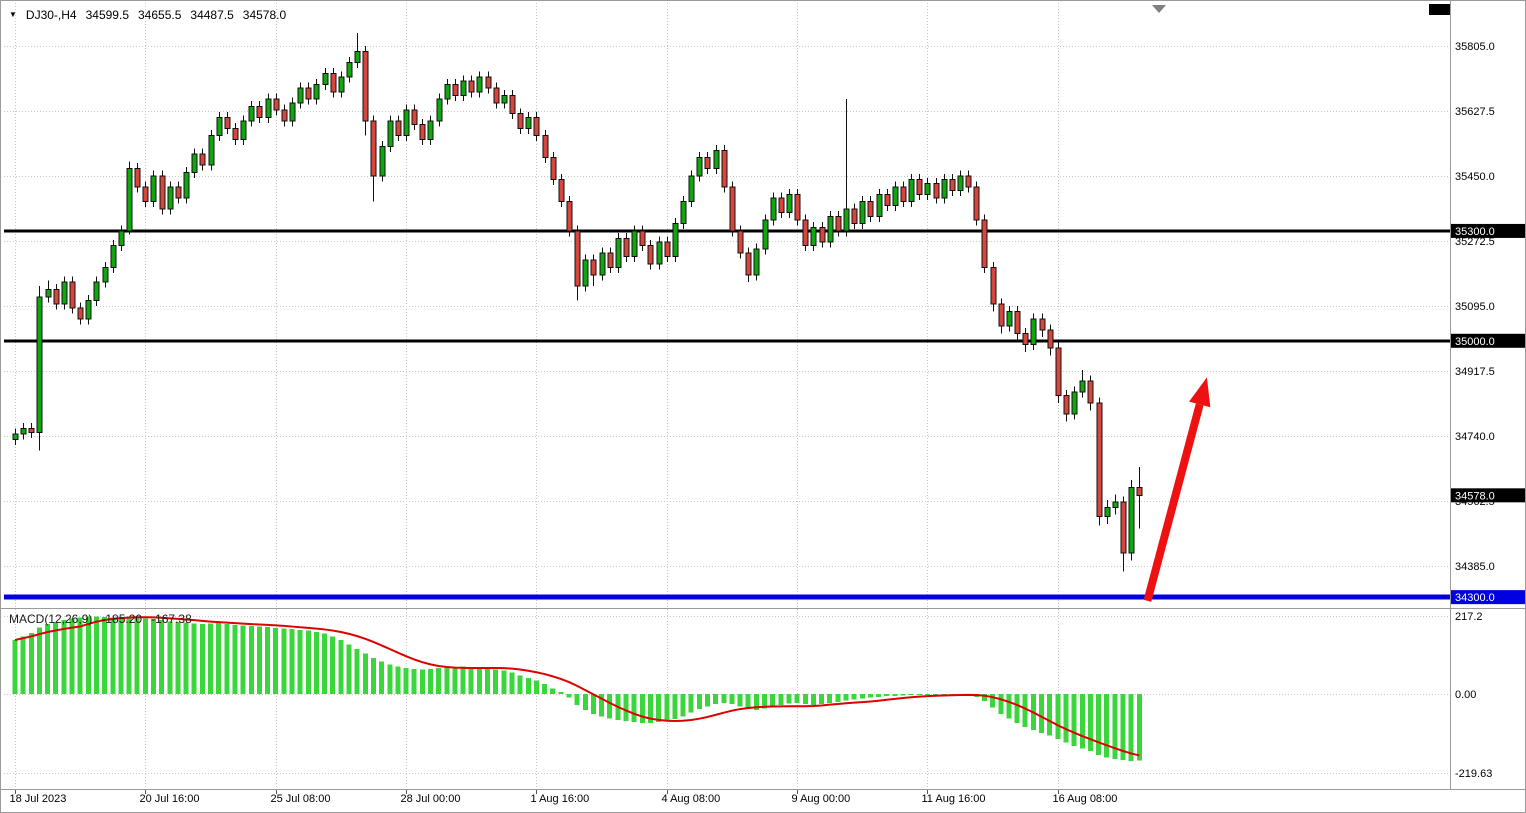  I want to click on macd-axis-label: -219.63, so click(1473, 774).